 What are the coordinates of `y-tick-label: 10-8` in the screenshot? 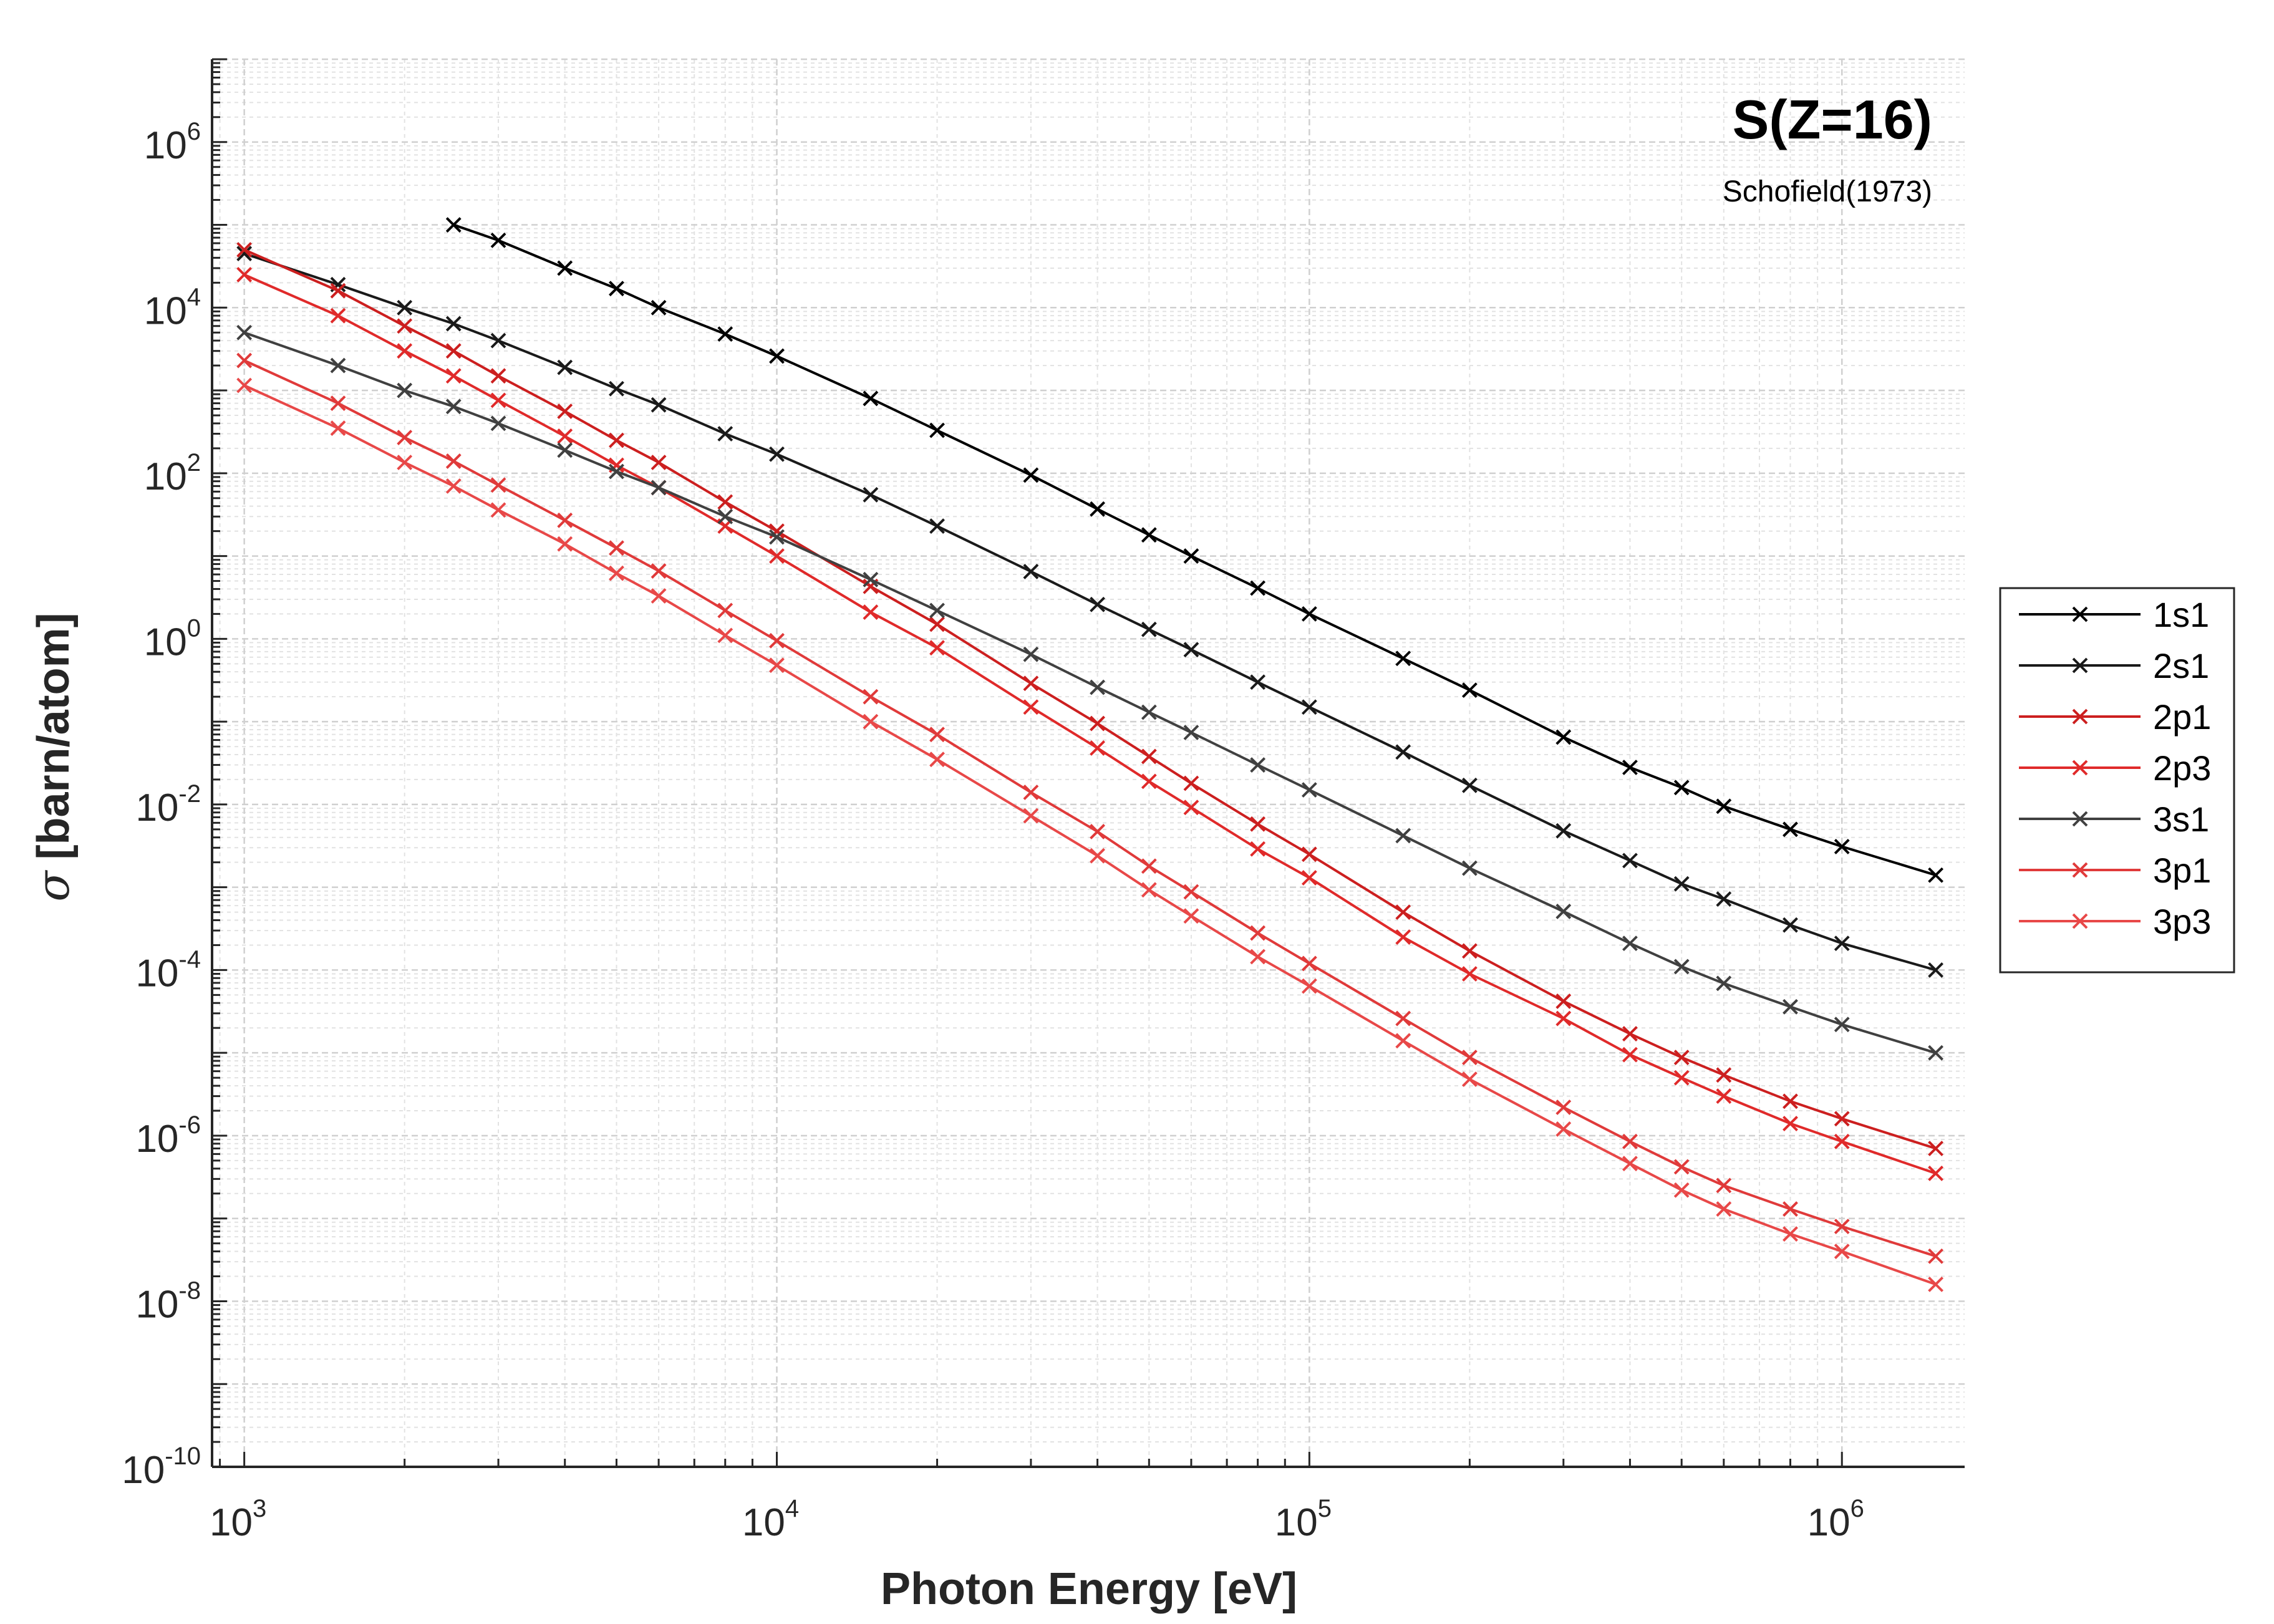 It's located at (168, 1301).